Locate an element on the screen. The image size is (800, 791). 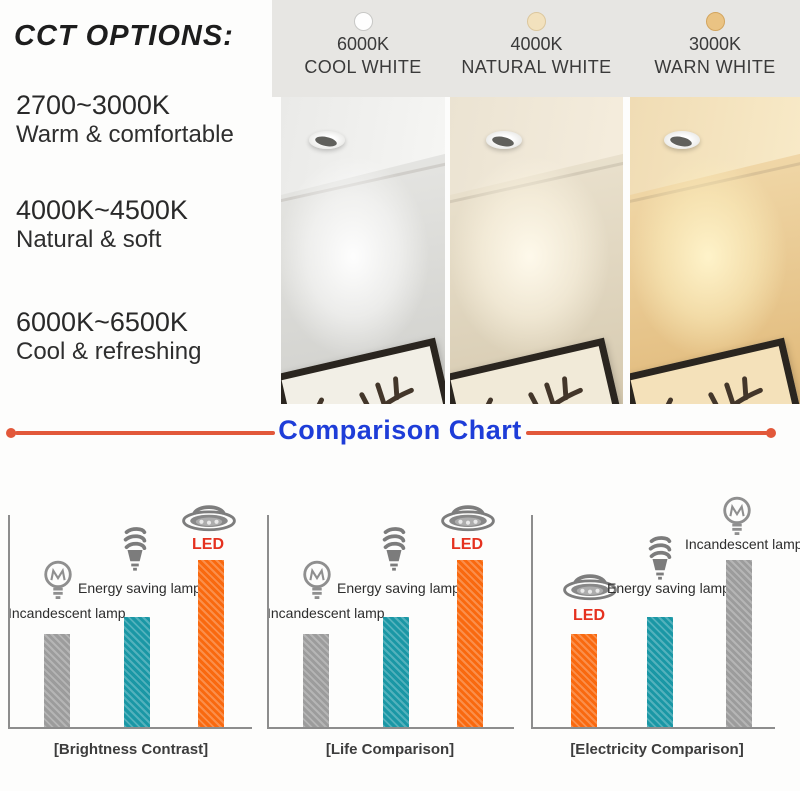
color-dot-warm is located at coordinates (715, 21).